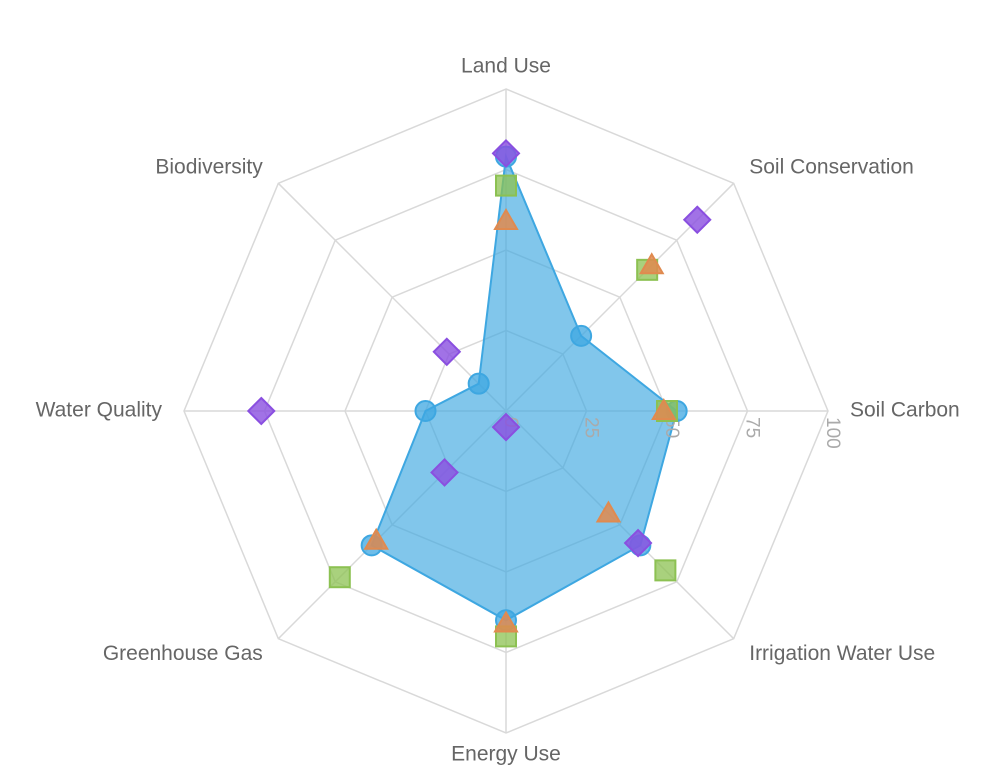 The width and height of the screenshot is (1000, 779). I want to click on category-label: Energy Use, so click(506, 754).